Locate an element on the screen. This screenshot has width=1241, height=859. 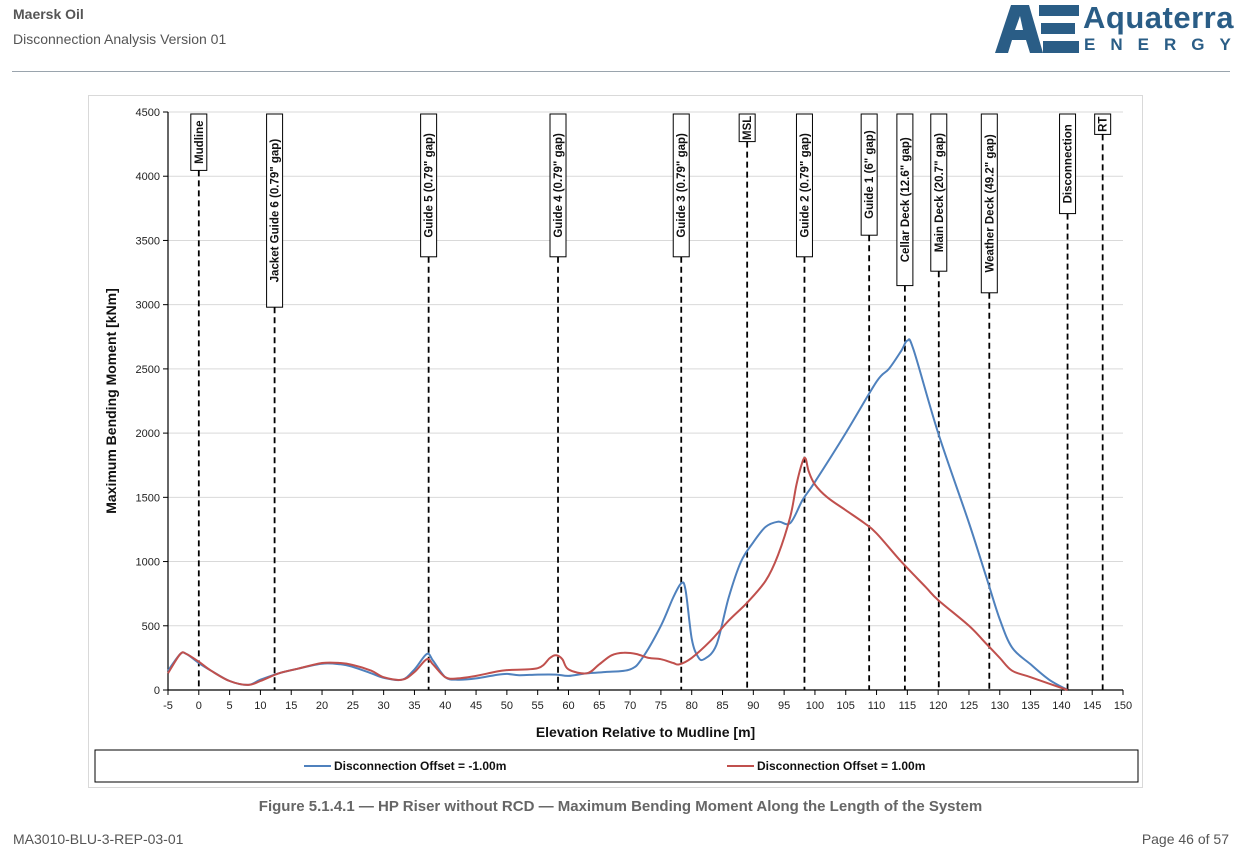
document-number: MA3010-BLU-3-REP-03-01 is located at coordinates (98, 839).